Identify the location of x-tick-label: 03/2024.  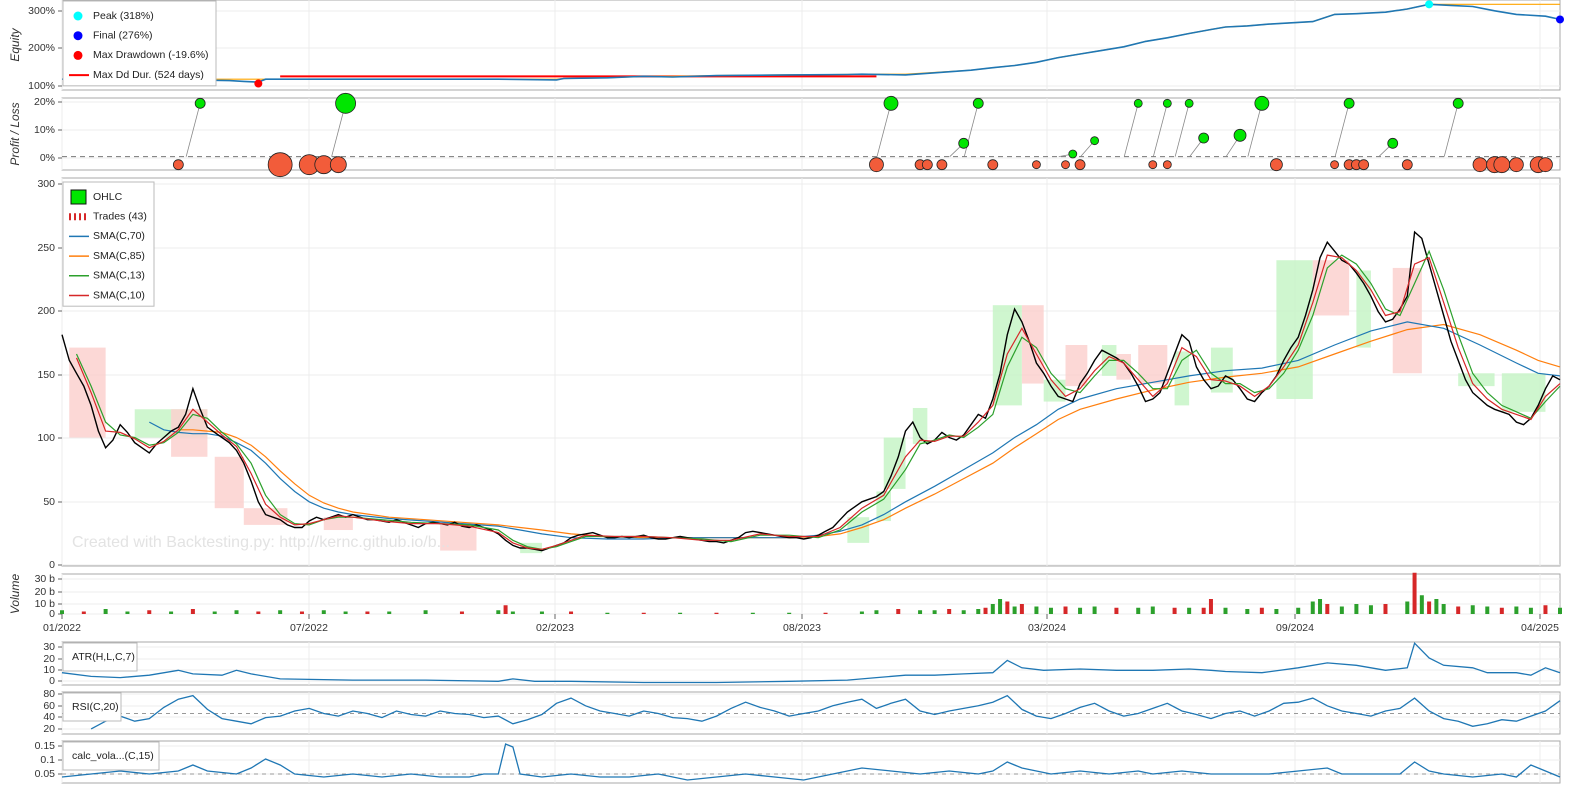
(1047, 628).